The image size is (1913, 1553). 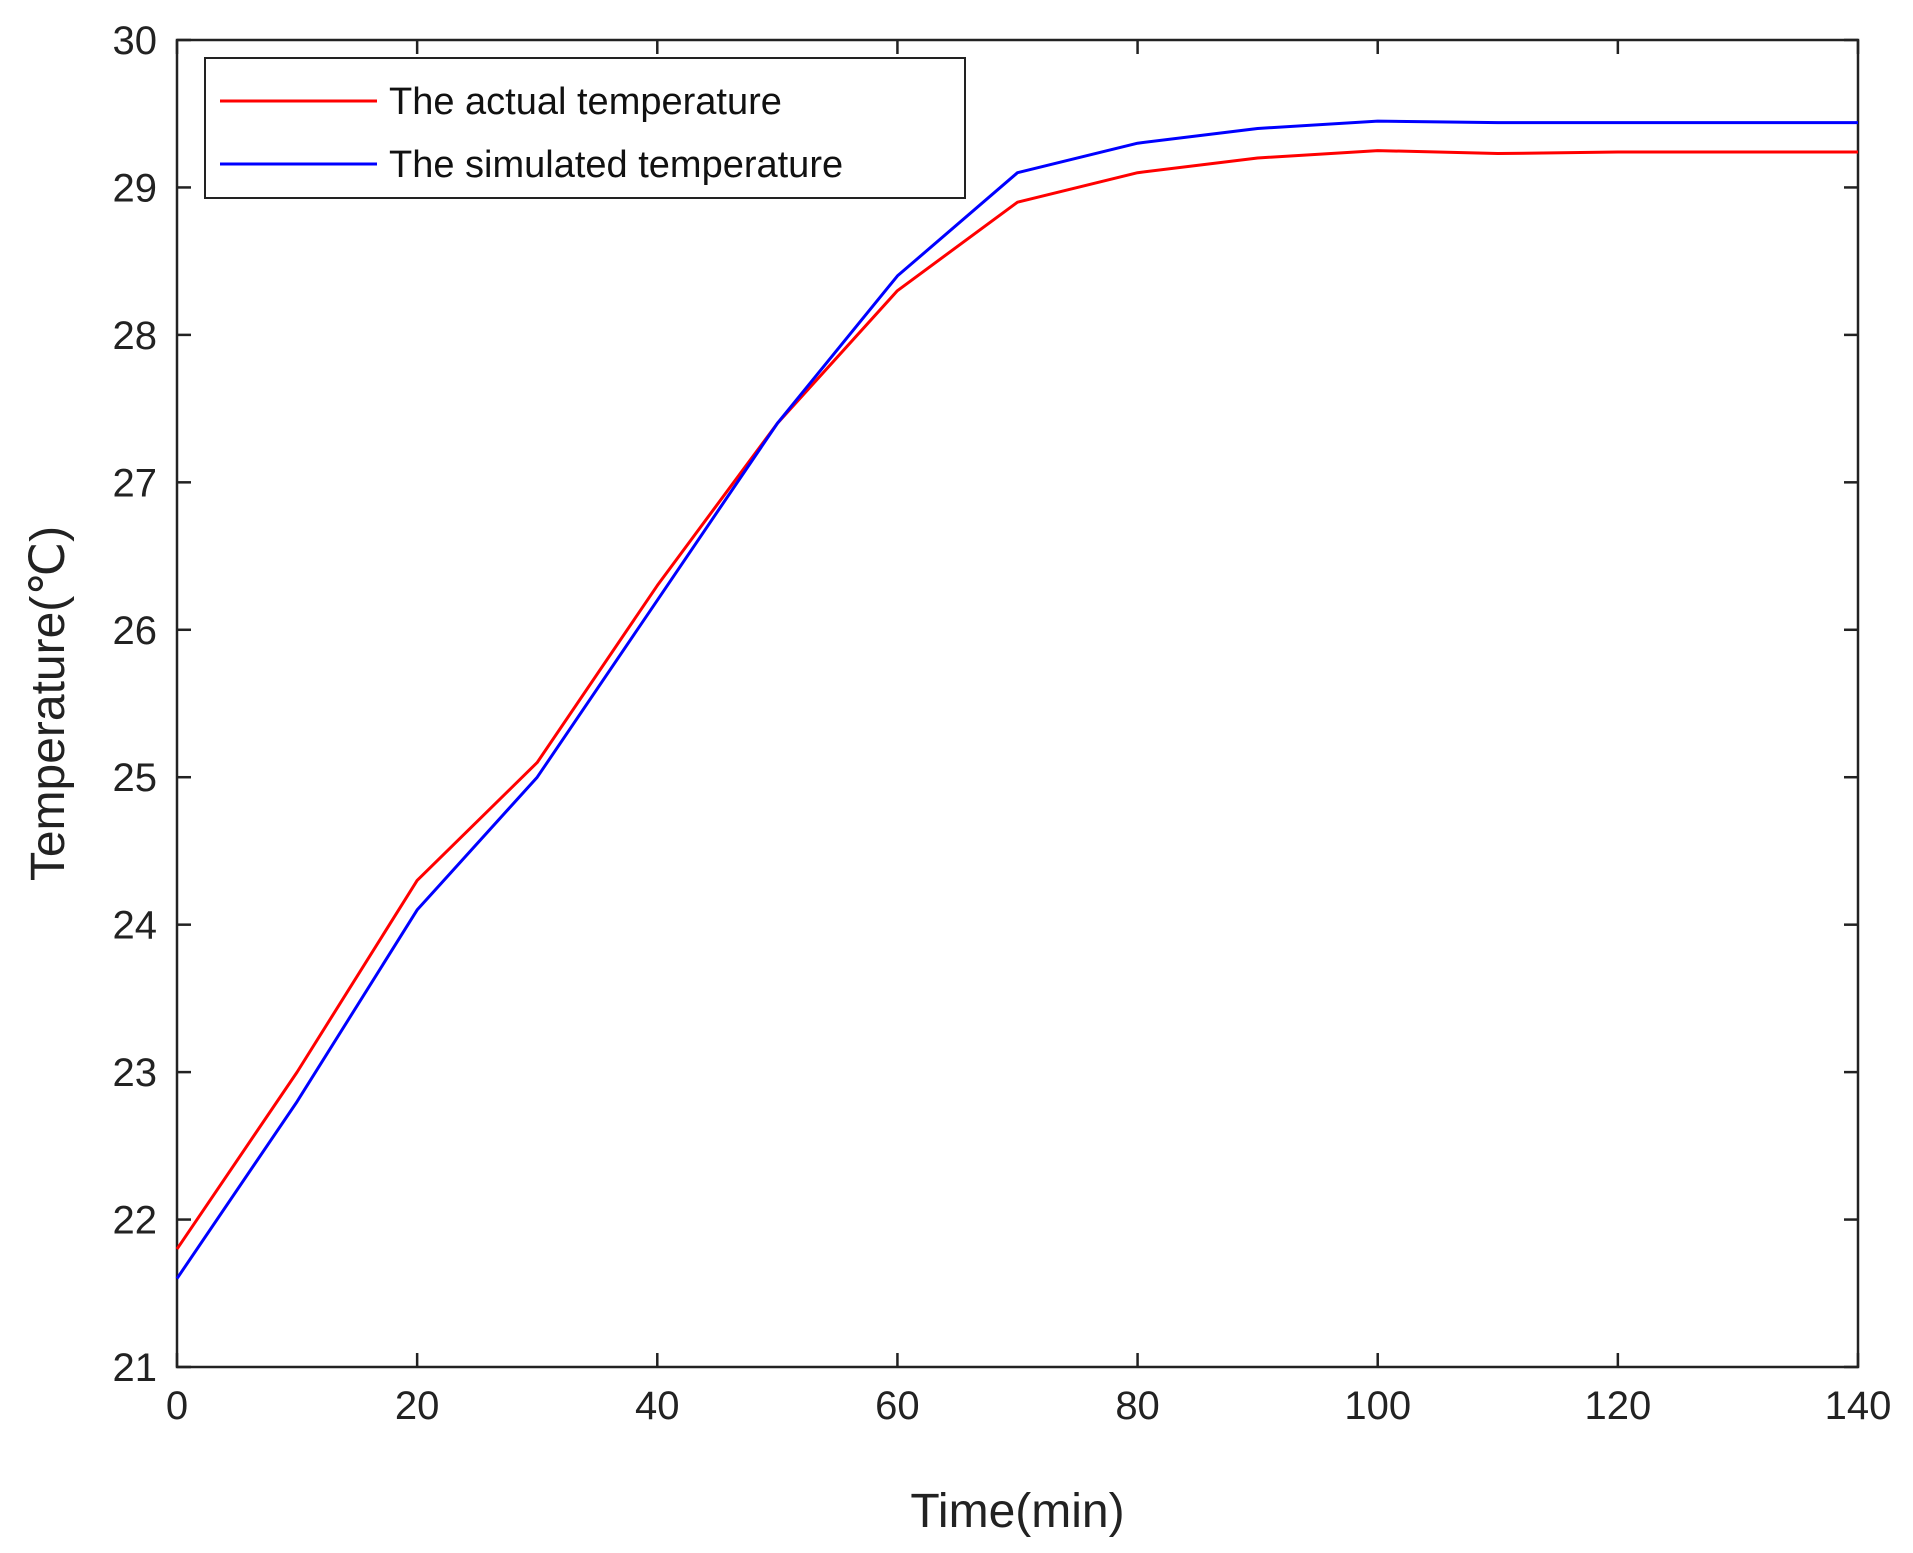 I want to click on legend-box, so click(x=585, y=128).